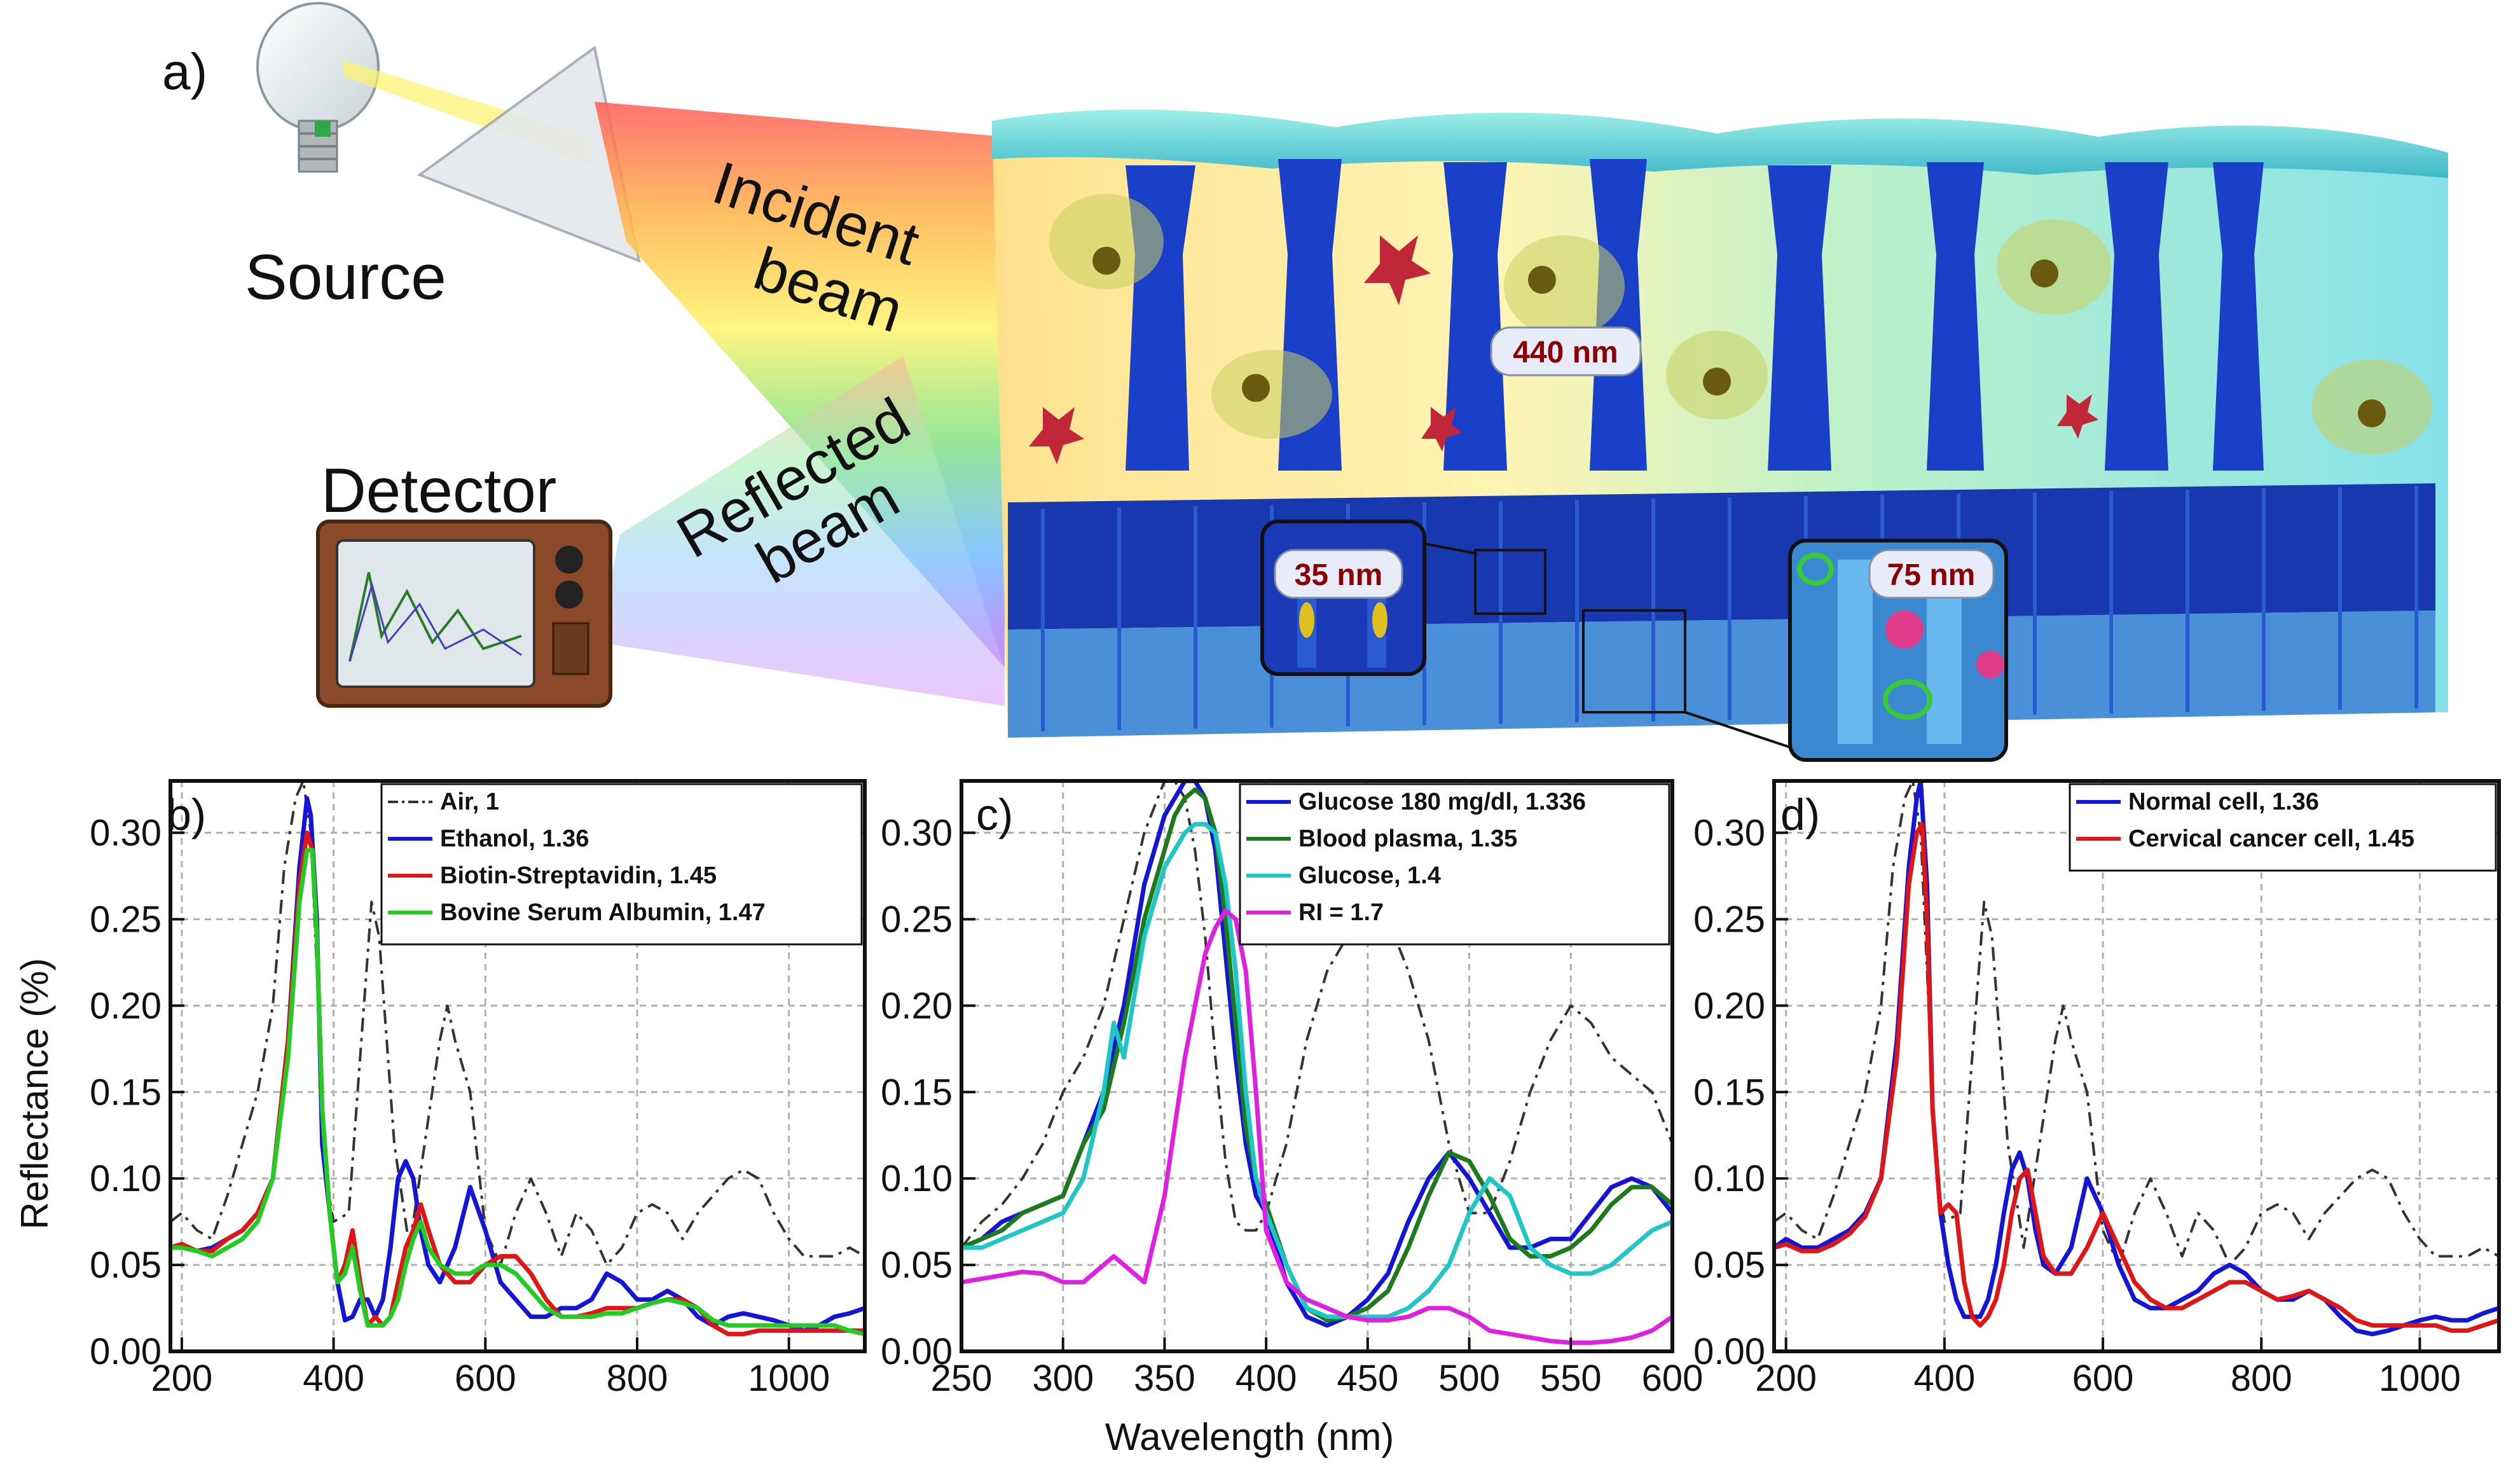 The width and height of the screenshot is (2520, 1476). Describe the element at coordinates (1721, 556) in the screenshot. I see `membrane-layer-top` at that location.